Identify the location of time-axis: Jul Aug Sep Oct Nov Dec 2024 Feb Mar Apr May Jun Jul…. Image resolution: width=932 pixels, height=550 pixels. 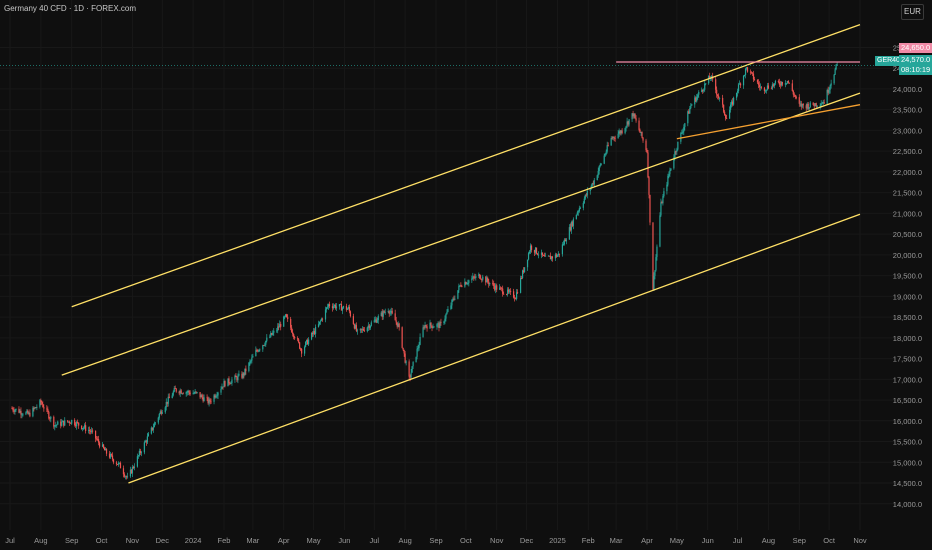
(436, 540).